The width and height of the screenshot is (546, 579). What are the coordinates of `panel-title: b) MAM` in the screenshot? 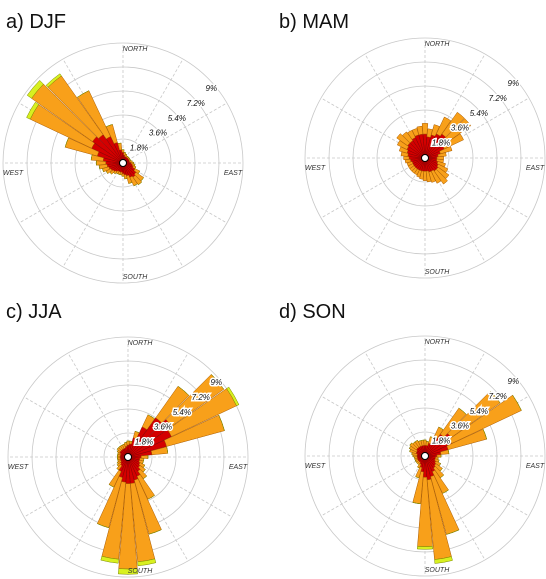 It's located at (314, 22).